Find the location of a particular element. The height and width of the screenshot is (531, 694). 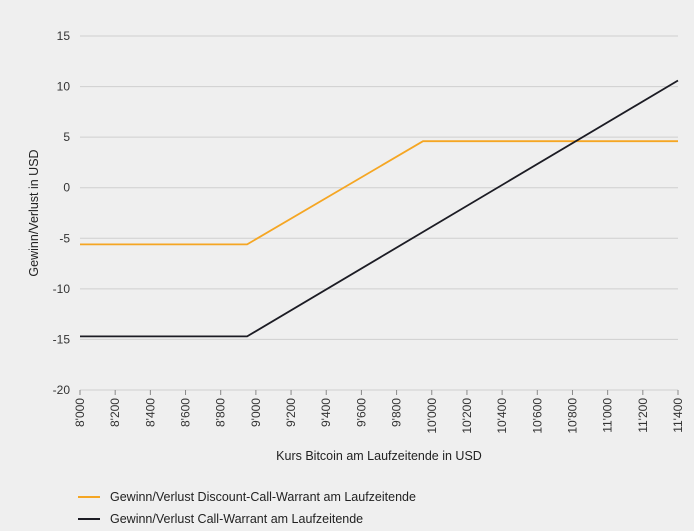

x-tick-label: 10'600 is located at coordinates (537, 416).